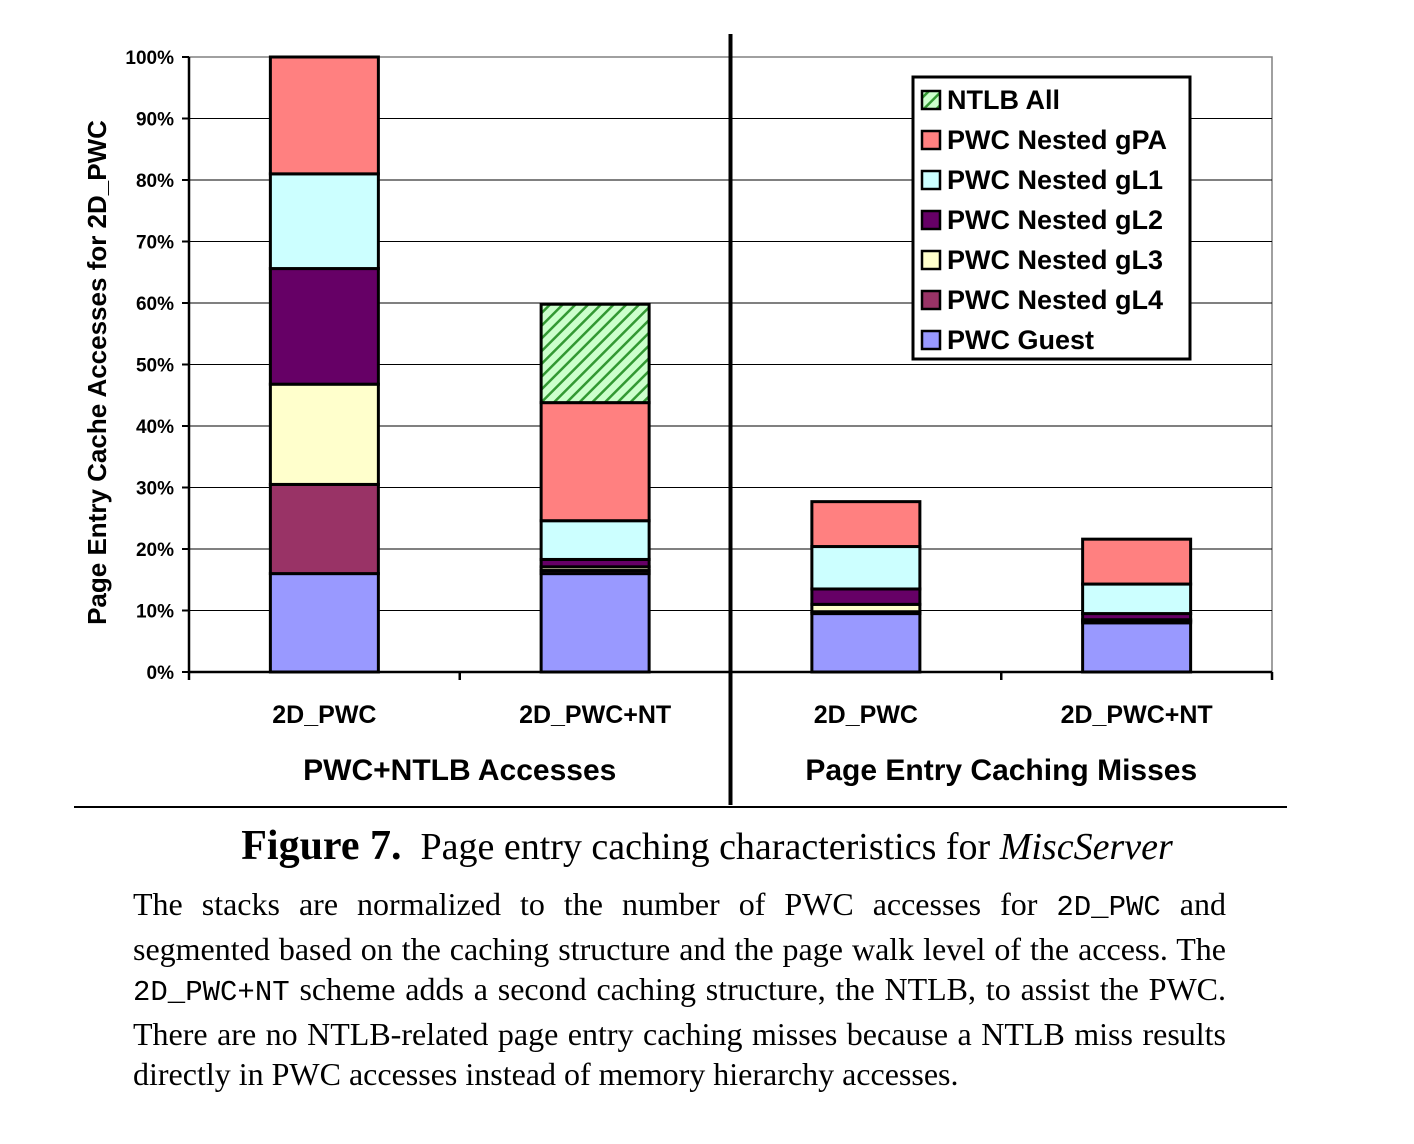 This screenshot has width=1414, height=1144. What do you see at coordinates (1055, 220) in the screenshot?
I see `legend-label: PWC Nested gL2` at bounding box center [1055, 220].